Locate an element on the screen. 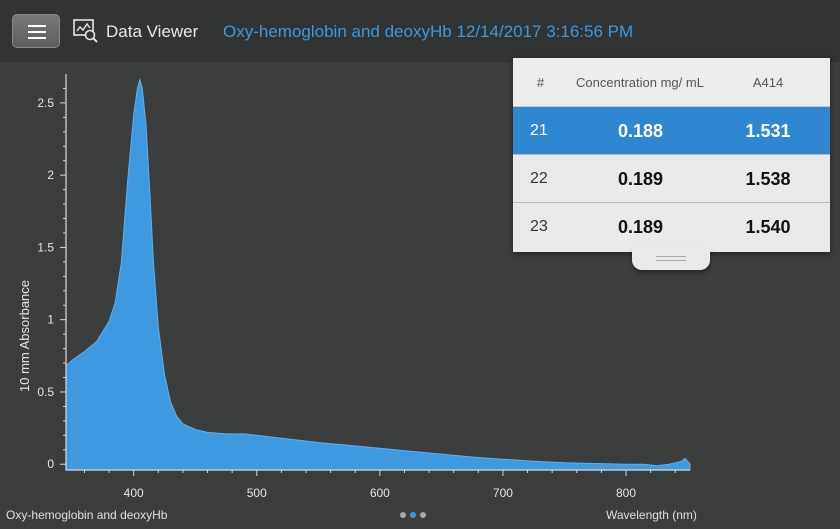  x-tick-label: 600 is located at coordinates (380, 493).